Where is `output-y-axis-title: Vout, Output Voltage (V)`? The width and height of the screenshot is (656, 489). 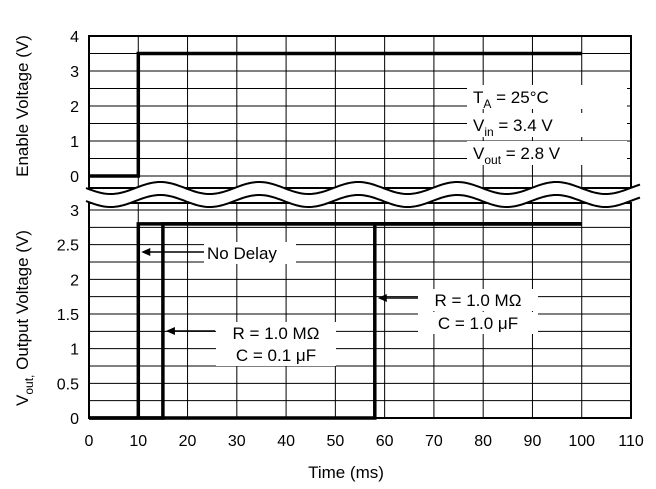 output-y-axis-title: Vout, Output Voltage (V) is located at coordinates (24, 318).